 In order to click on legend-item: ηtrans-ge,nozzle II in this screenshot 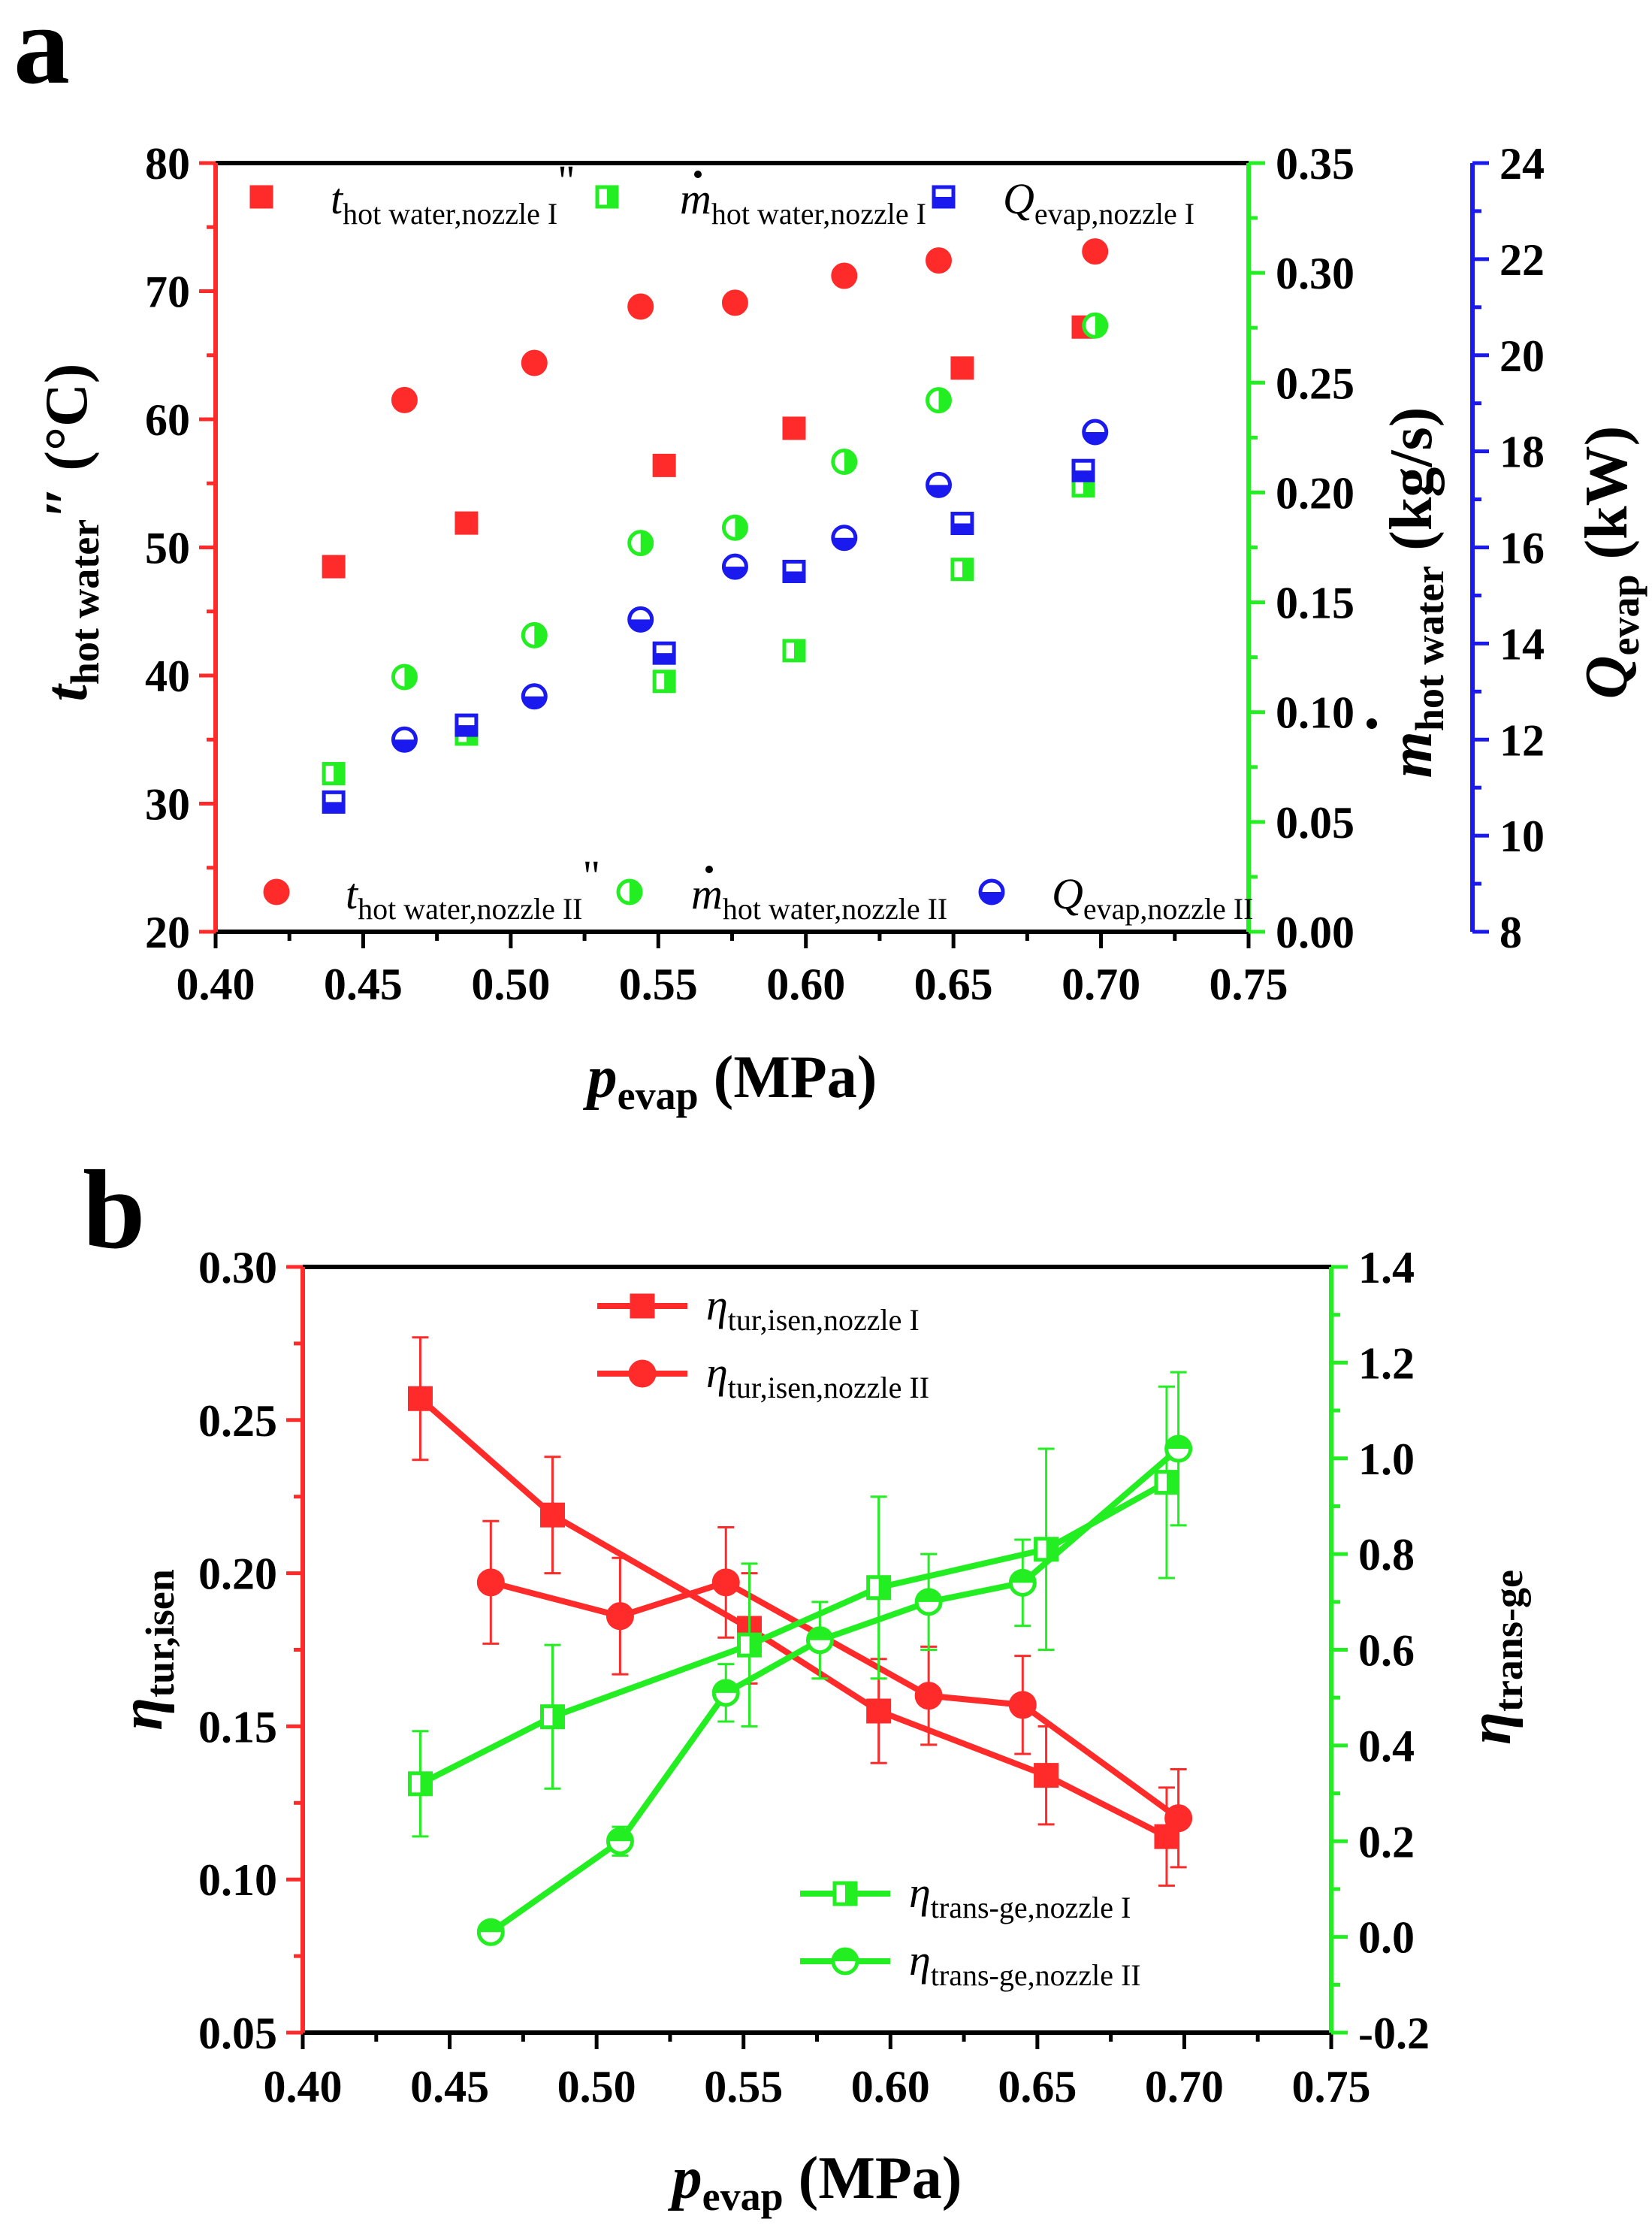, I will do `click(971, 1964)`.